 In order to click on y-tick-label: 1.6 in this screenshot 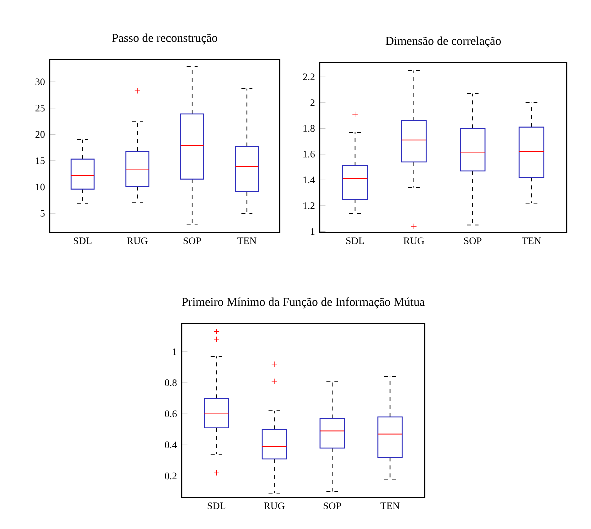, I will do `click(309, 154)`.